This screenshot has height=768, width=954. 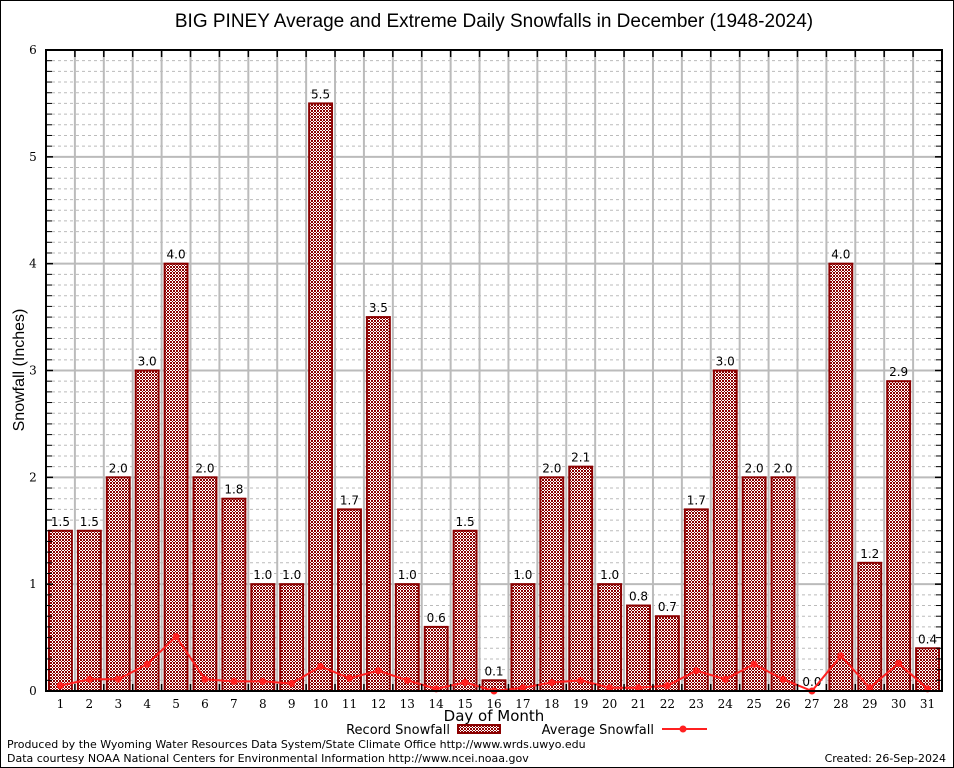 I want to click on x-tick-label: 14, so click(x=437, y=704).